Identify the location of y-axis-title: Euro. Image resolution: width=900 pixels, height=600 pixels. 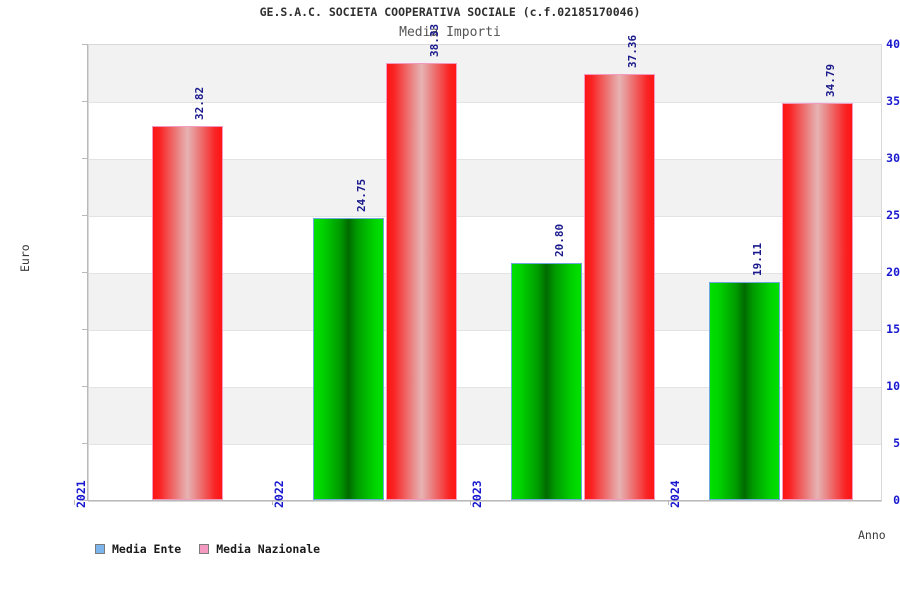
(25, 258).